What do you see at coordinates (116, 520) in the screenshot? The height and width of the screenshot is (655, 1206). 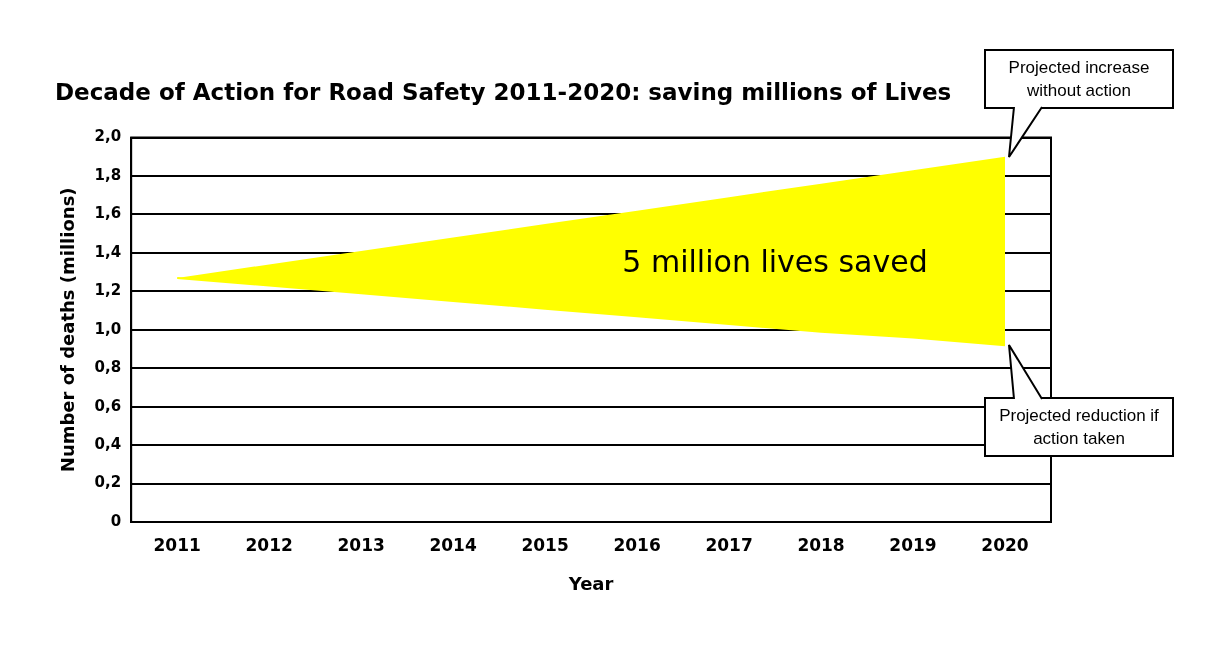 I see `y-tick-label: 0` at bounding box center [116, 520].